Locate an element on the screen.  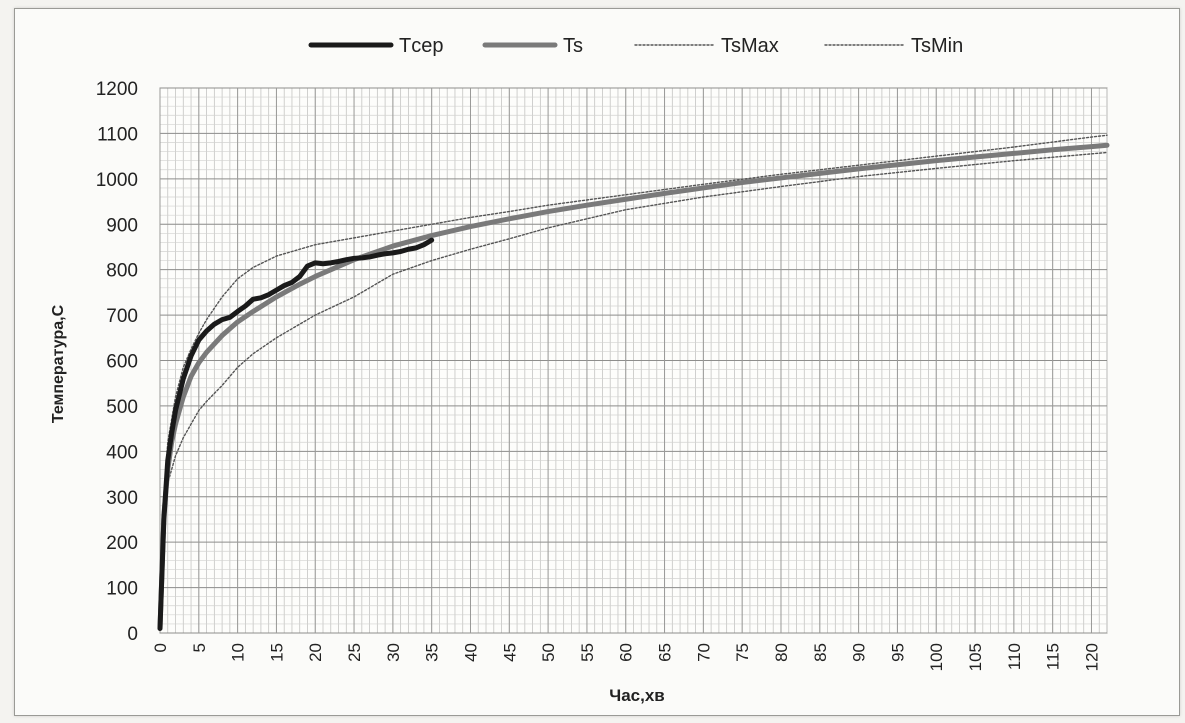
x-tick-label: 105 is located at coordinates (975, 657).